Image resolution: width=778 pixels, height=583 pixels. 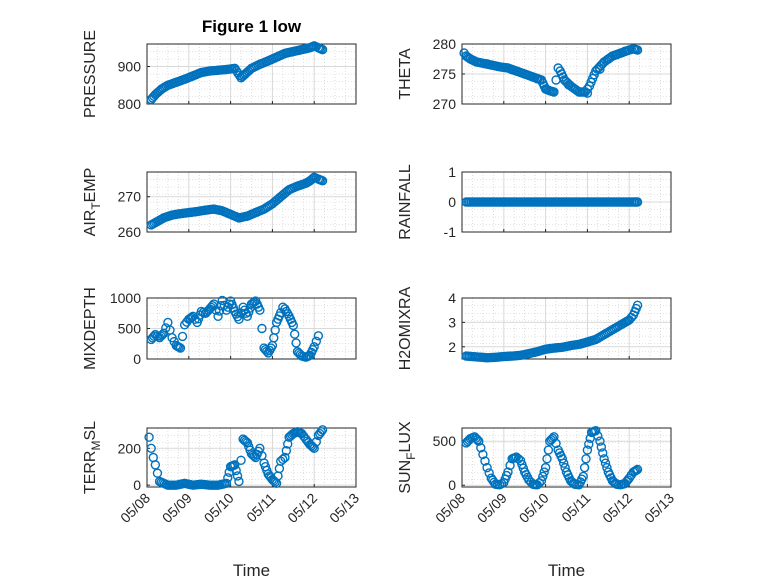 I want to click on y-axis-label: THETA, so click(x=405, y=74).